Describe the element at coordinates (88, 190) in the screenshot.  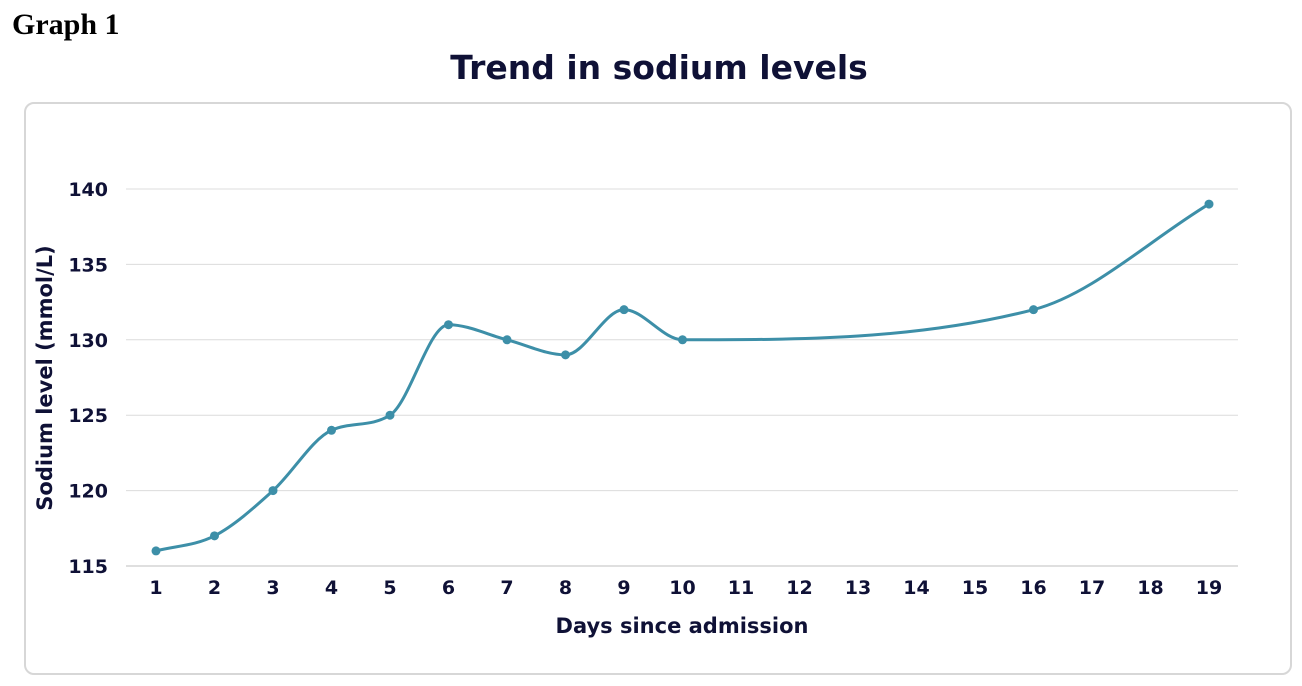
I see `y-tick-label: 140` at that location.